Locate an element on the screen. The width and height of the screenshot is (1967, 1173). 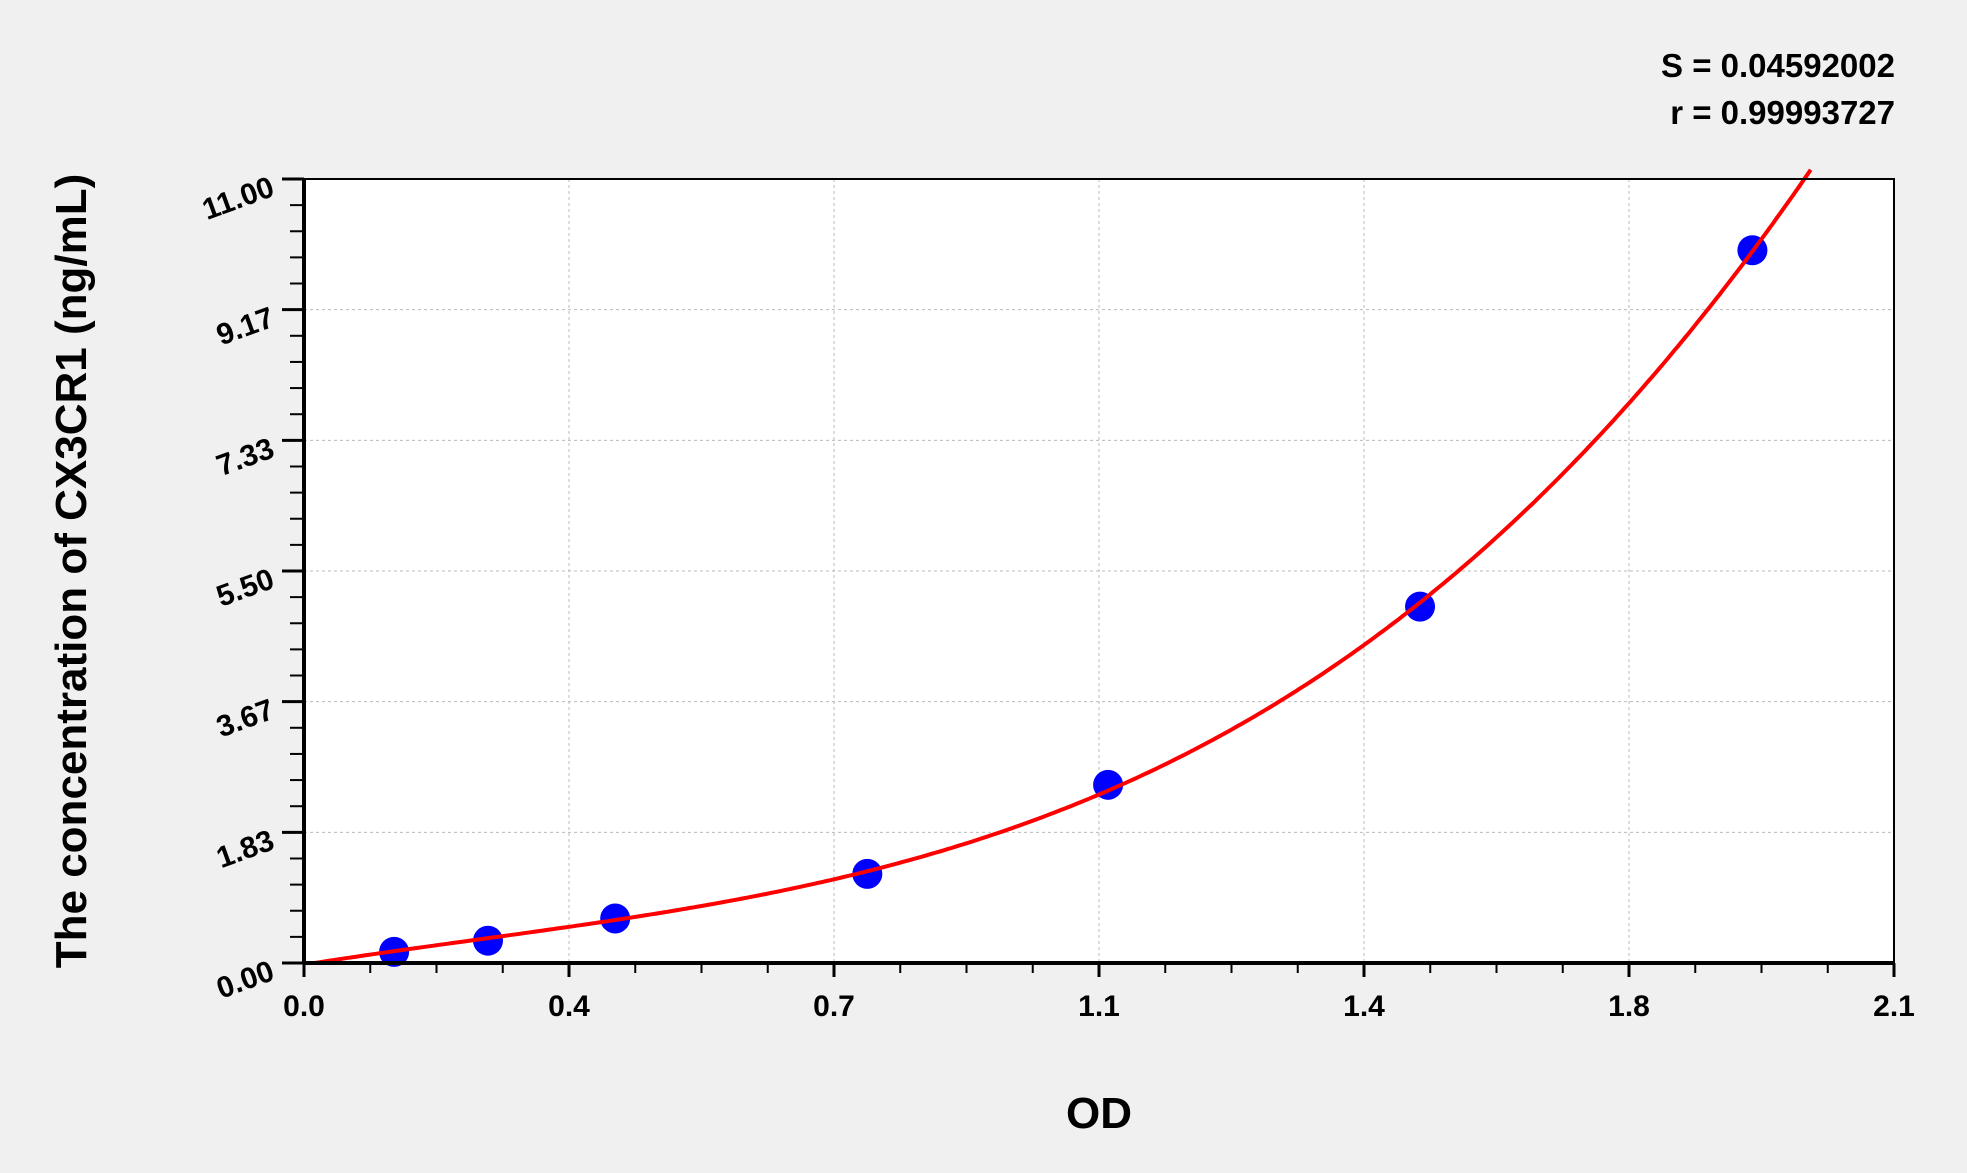
y-tick-label: 7.33 is located at coordinates (245, 457).